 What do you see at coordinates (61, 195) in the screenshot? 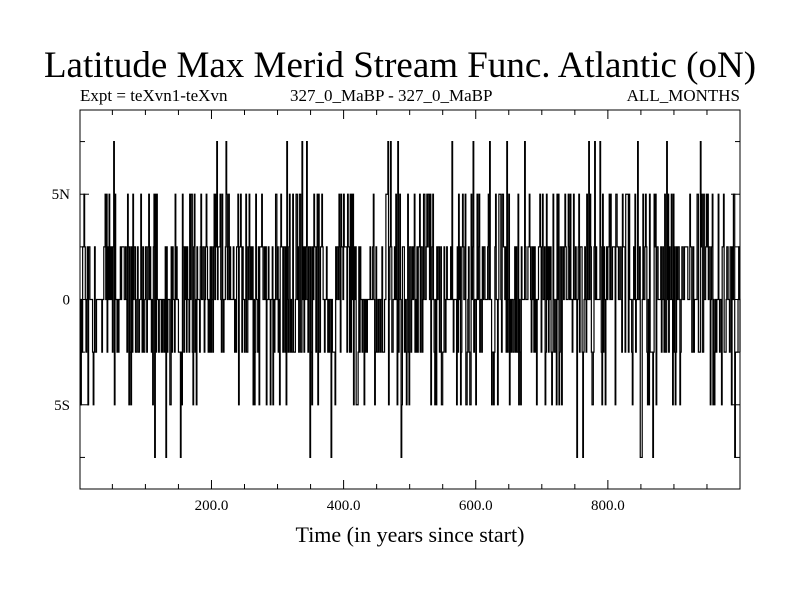
I see `y-tick-label: 5N` at bounding box center [61, 195].